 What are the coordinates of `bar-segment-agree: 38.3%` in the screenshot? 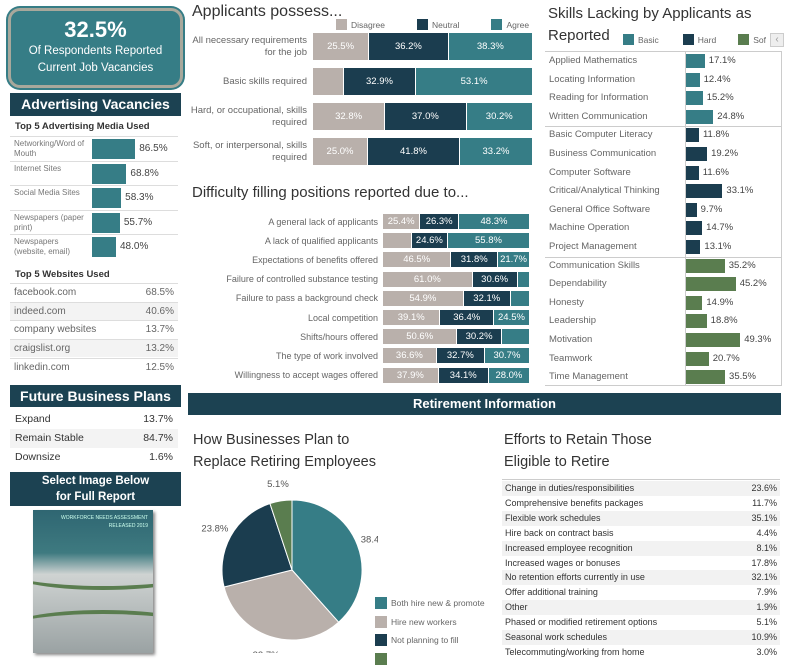 It's located at (490, 46).